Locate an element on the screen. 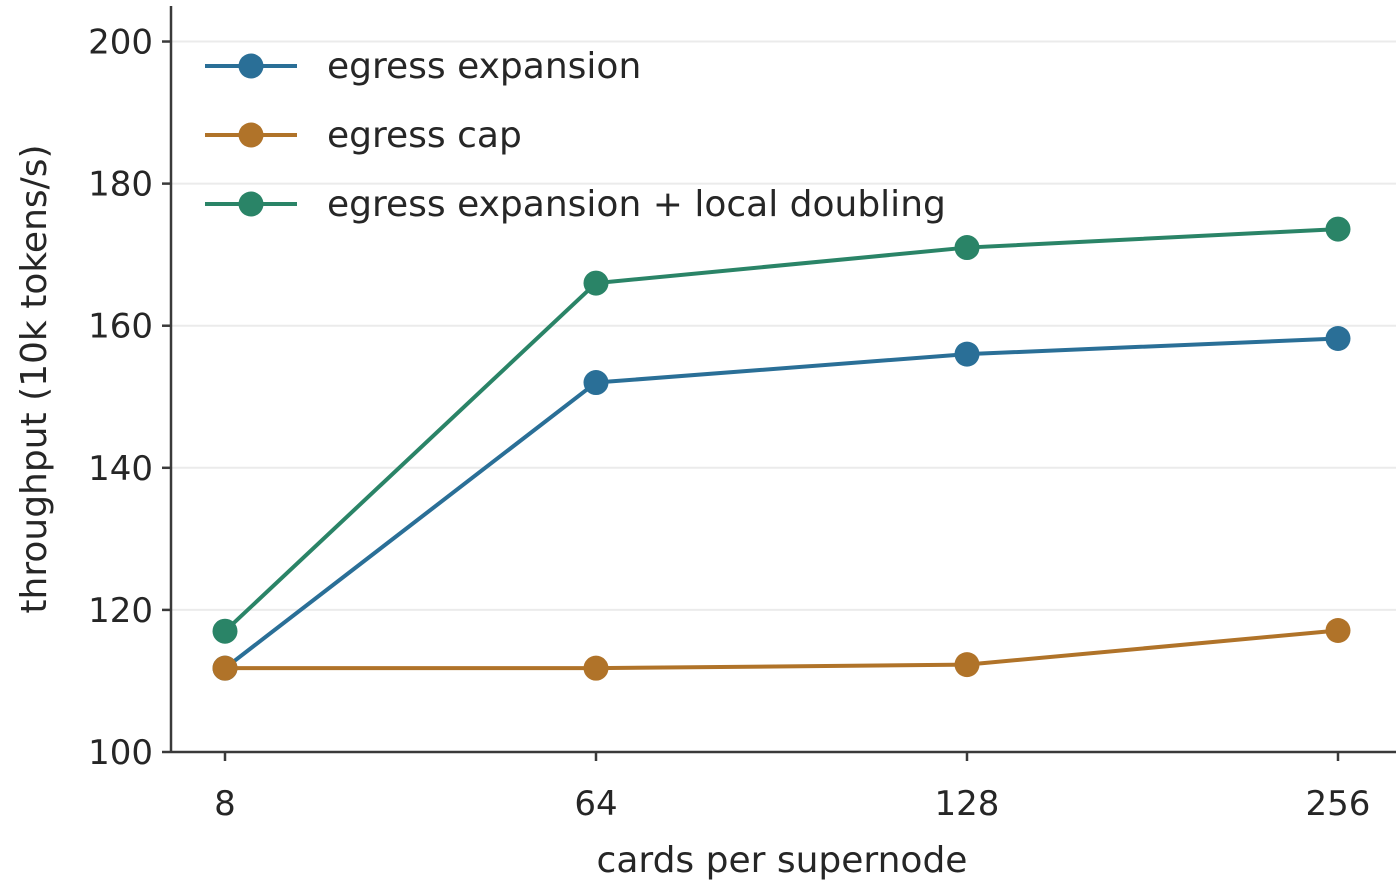 The image size is (1400, 893). x-tick-label: 8 is located at coordinates (225, 804).